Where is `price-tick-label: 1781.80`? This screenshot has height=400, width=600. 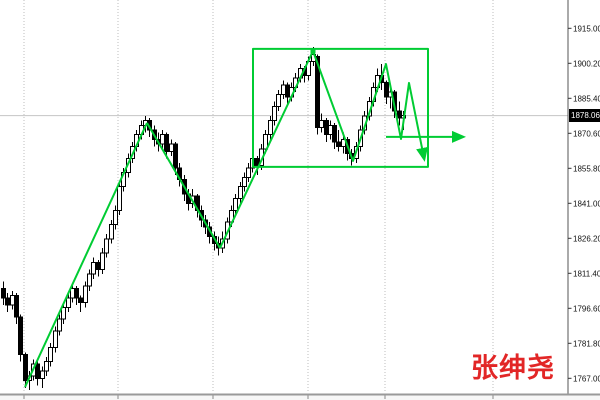 price-tick-label: 1781.80 is located at coordinates (586, 343).